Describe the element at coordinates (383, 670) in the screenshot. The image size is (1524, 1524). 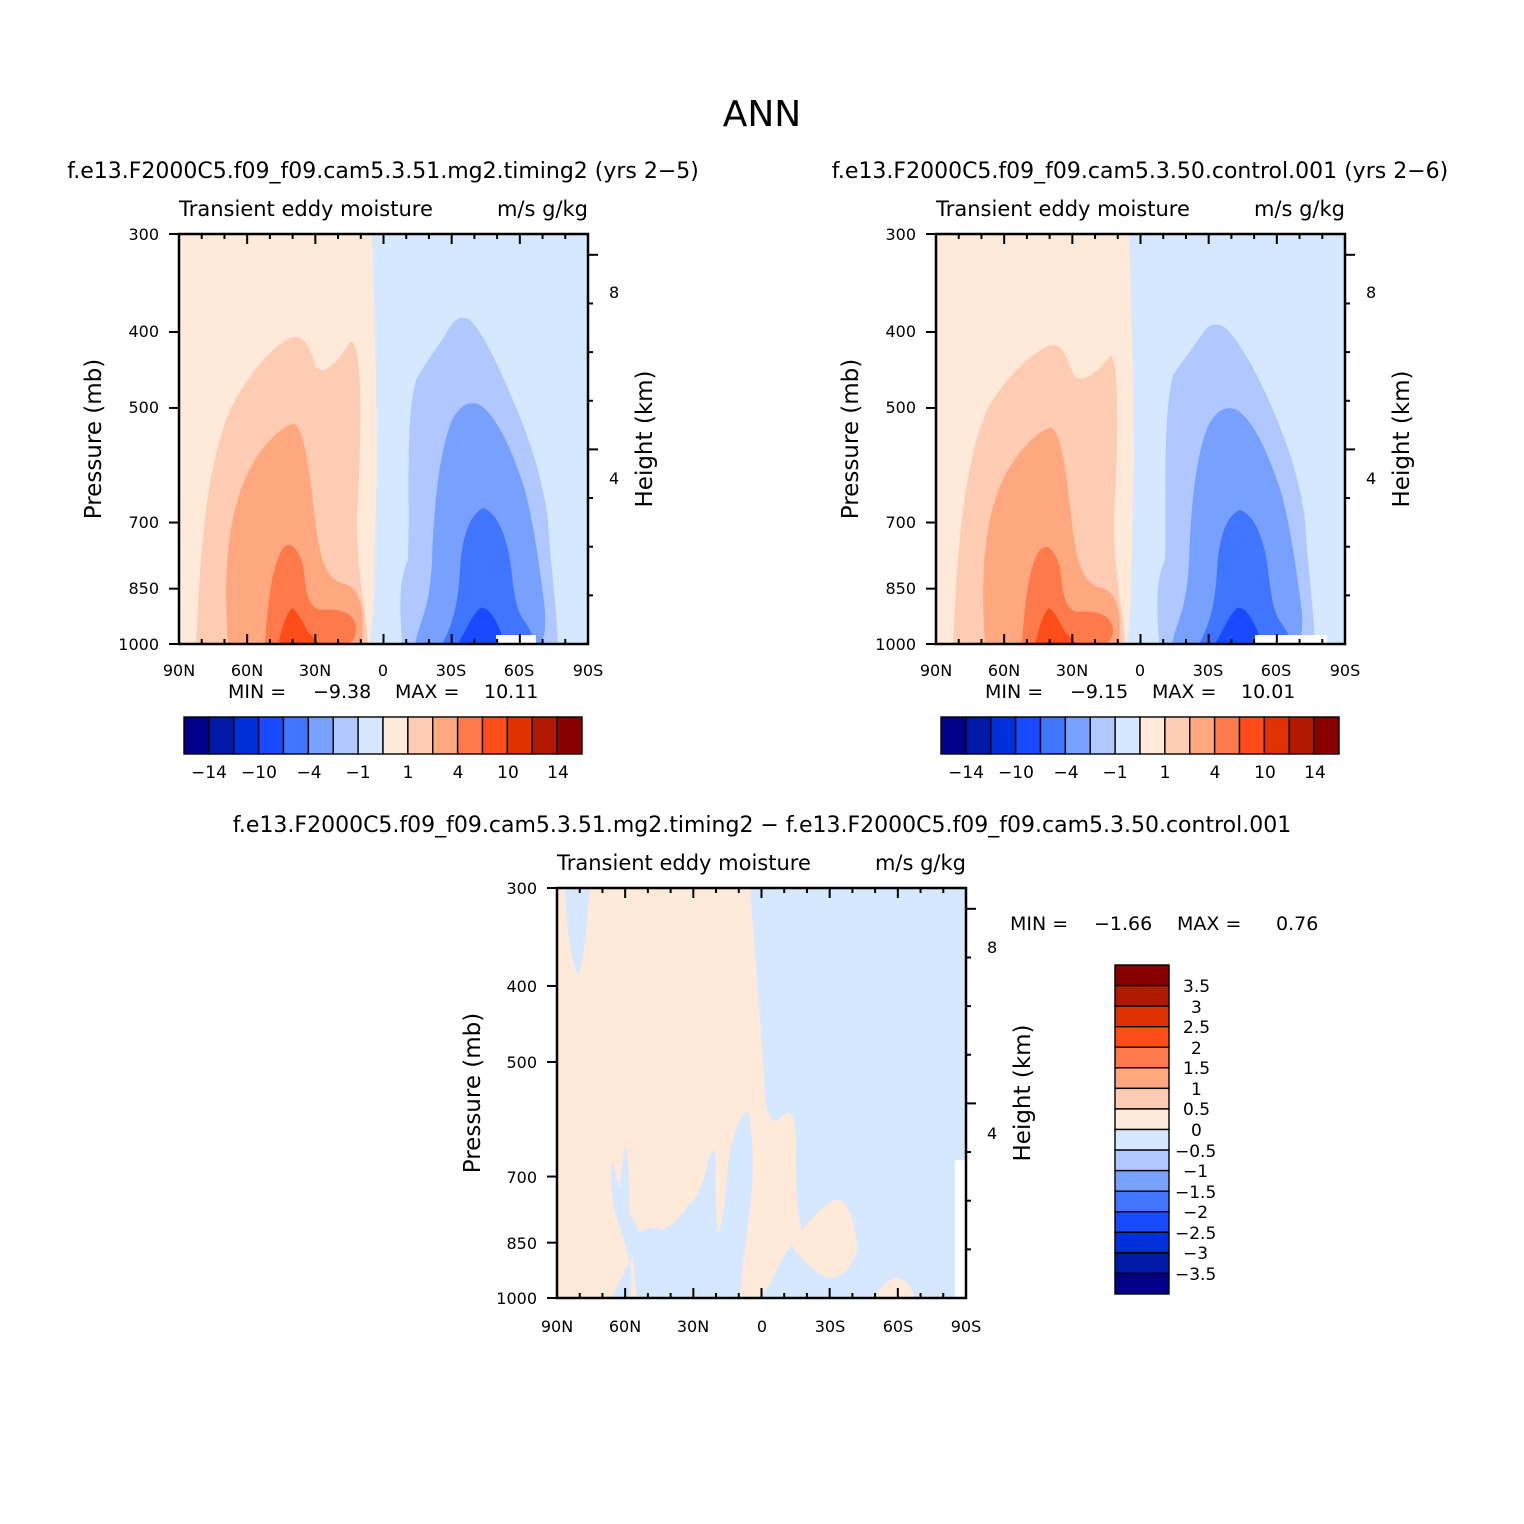
I see `panel-1-x-tick-0: 0` at that location.